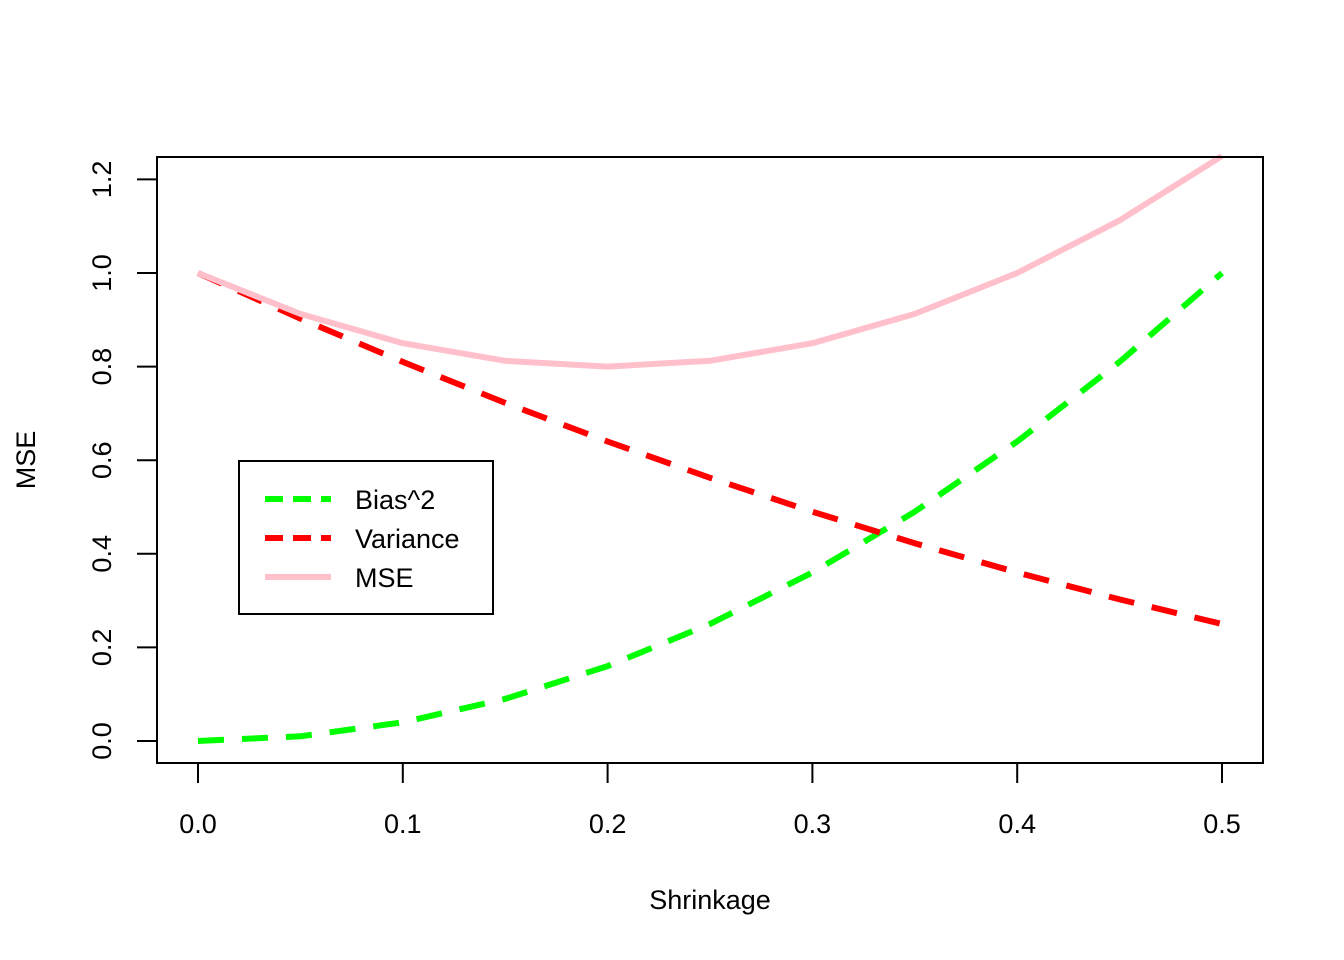 The width and height of the screenshot is (1344, 960). What do you see at coordinates (122, 460) in the screenshot?
I see `y-axis: 0.0 0.2 0.4 0.6 0.8 1.0 1.2` at bounding box center [122, 460].